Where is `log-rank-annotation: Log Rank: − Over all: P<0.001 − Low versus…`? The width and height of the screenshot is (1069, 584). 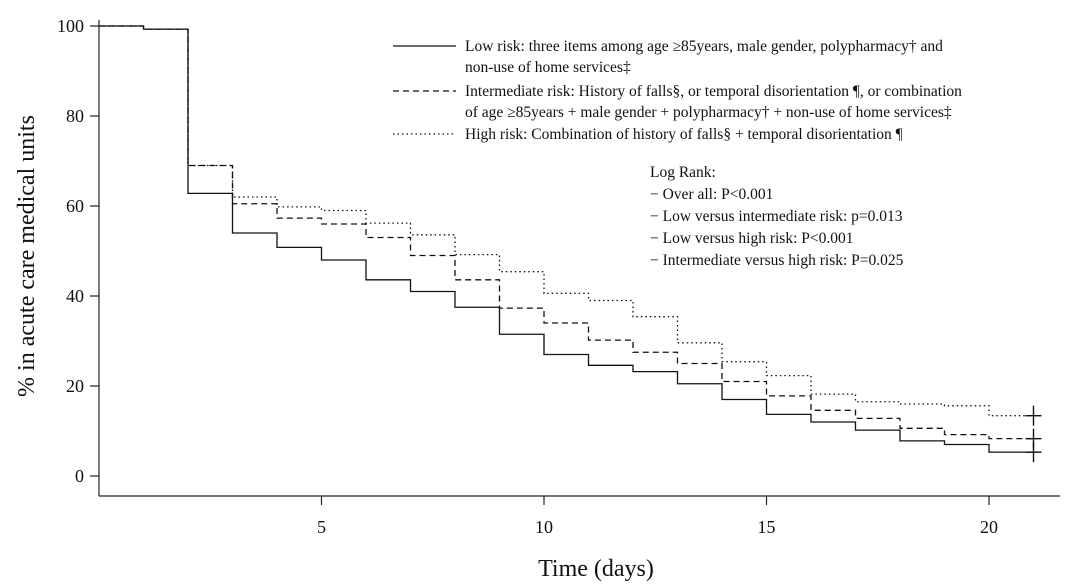
log-rank-annotation: Log Rank: − Over all: P<0.001 − Low versus… is located at coordinates (777, 216).